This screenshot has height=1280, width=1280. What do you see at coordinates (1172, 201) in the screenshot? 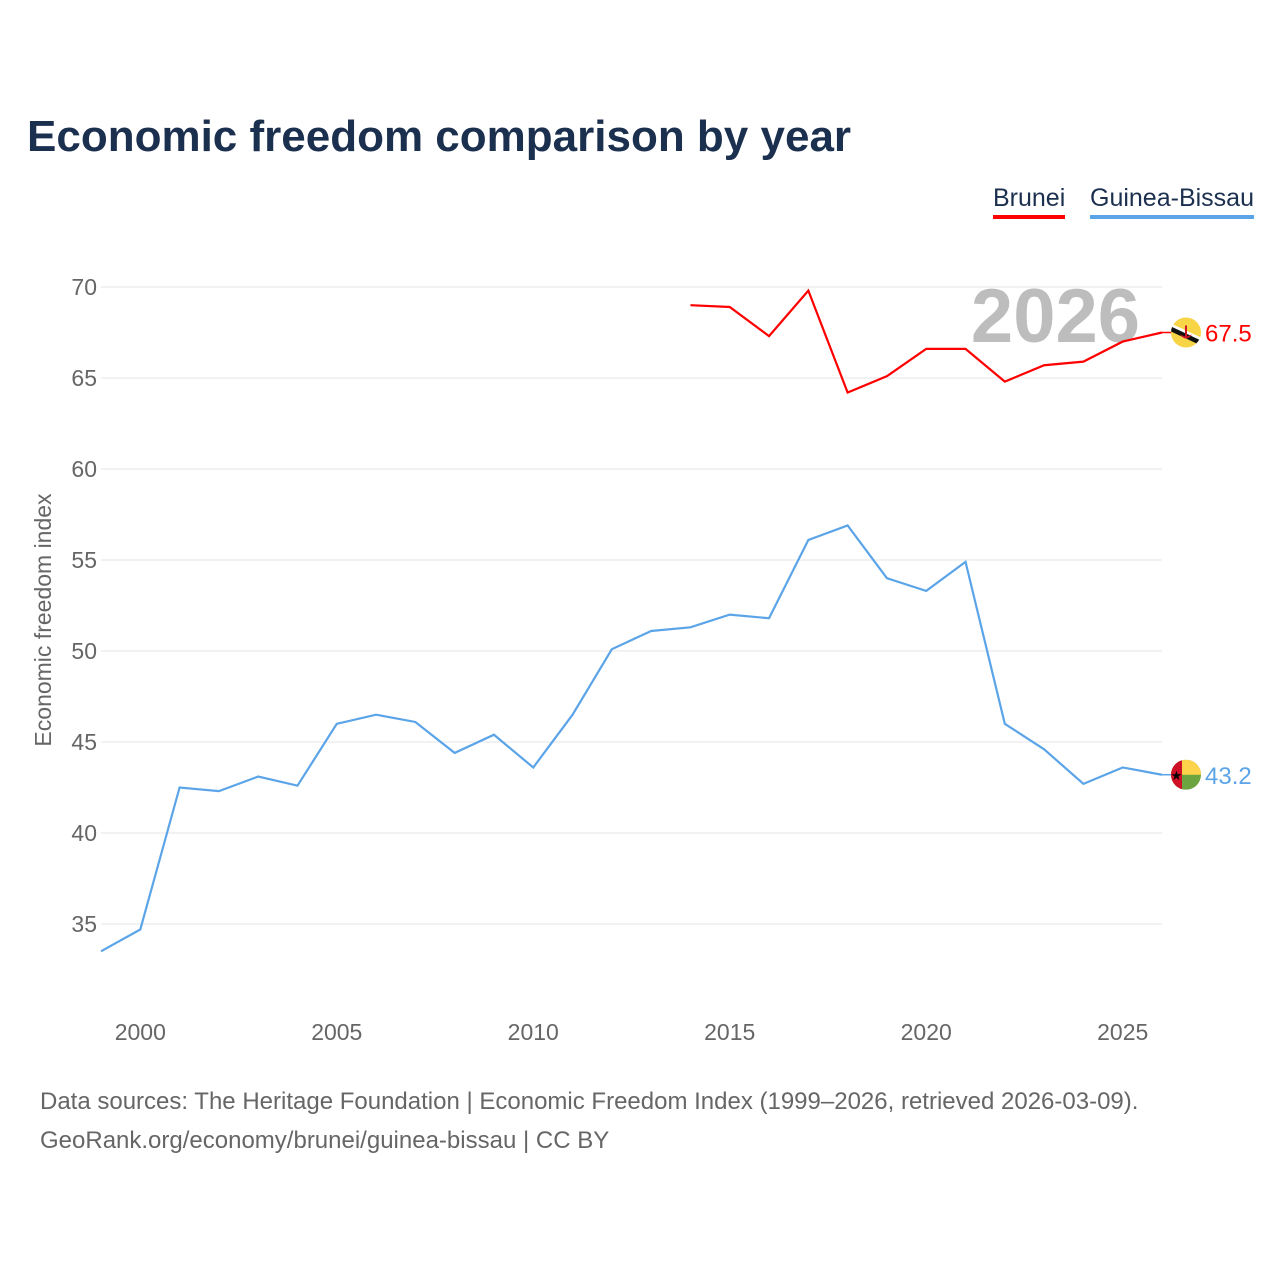
I see `legend-item-guinea-bissau: Guinea-Bissau` at bounding box center [1172, 201].